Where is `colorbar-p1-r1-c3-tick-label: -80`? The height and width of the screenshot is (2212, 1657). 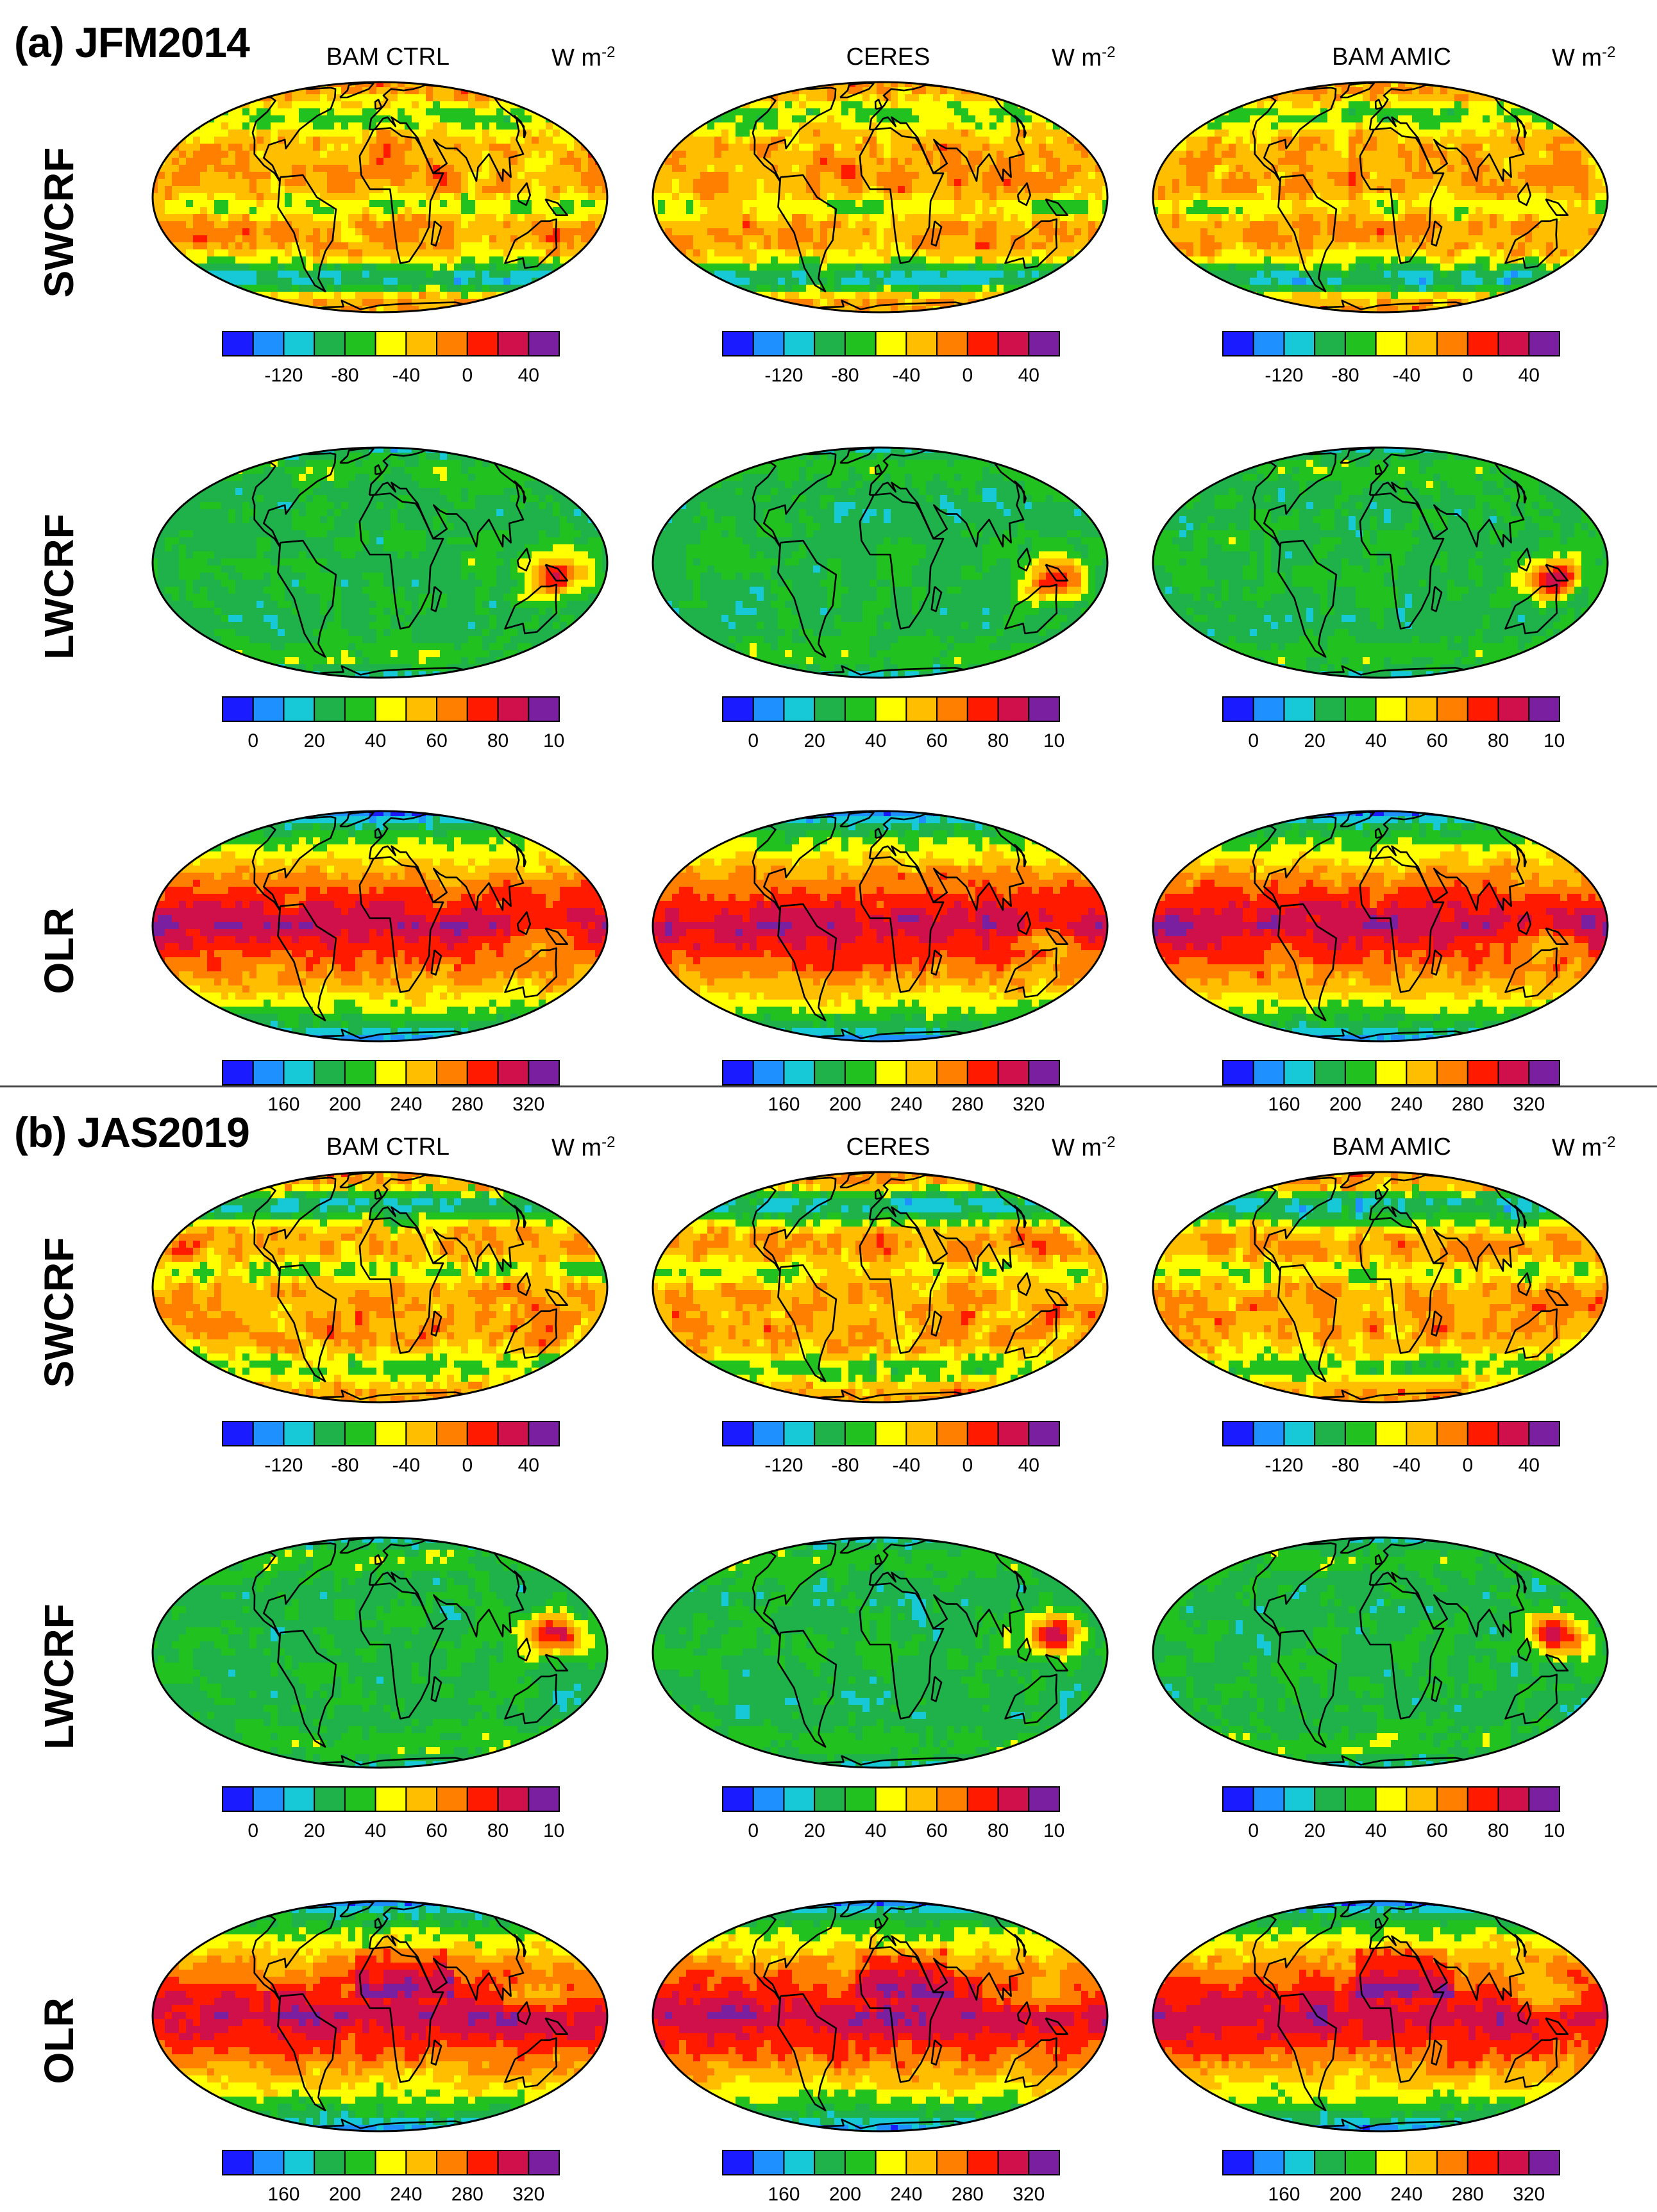 colorbar-p1-r1-c3-tick-label: -80 is located at coordinates (1345, 376).